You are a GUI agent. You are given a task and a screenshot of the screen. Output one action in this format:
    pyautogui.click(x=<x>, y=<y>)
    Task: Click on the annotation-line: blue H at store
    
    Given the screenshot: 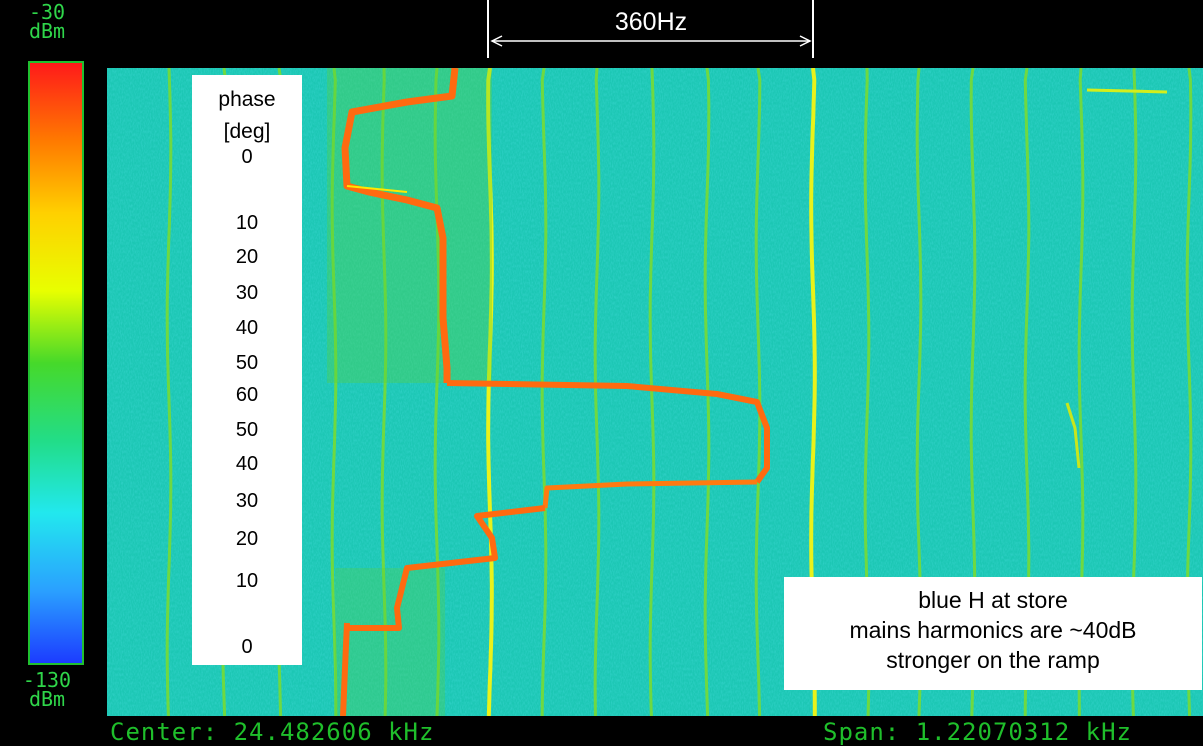 What is the action you would take?
    pyautogui.click(x=993, y=600)
    